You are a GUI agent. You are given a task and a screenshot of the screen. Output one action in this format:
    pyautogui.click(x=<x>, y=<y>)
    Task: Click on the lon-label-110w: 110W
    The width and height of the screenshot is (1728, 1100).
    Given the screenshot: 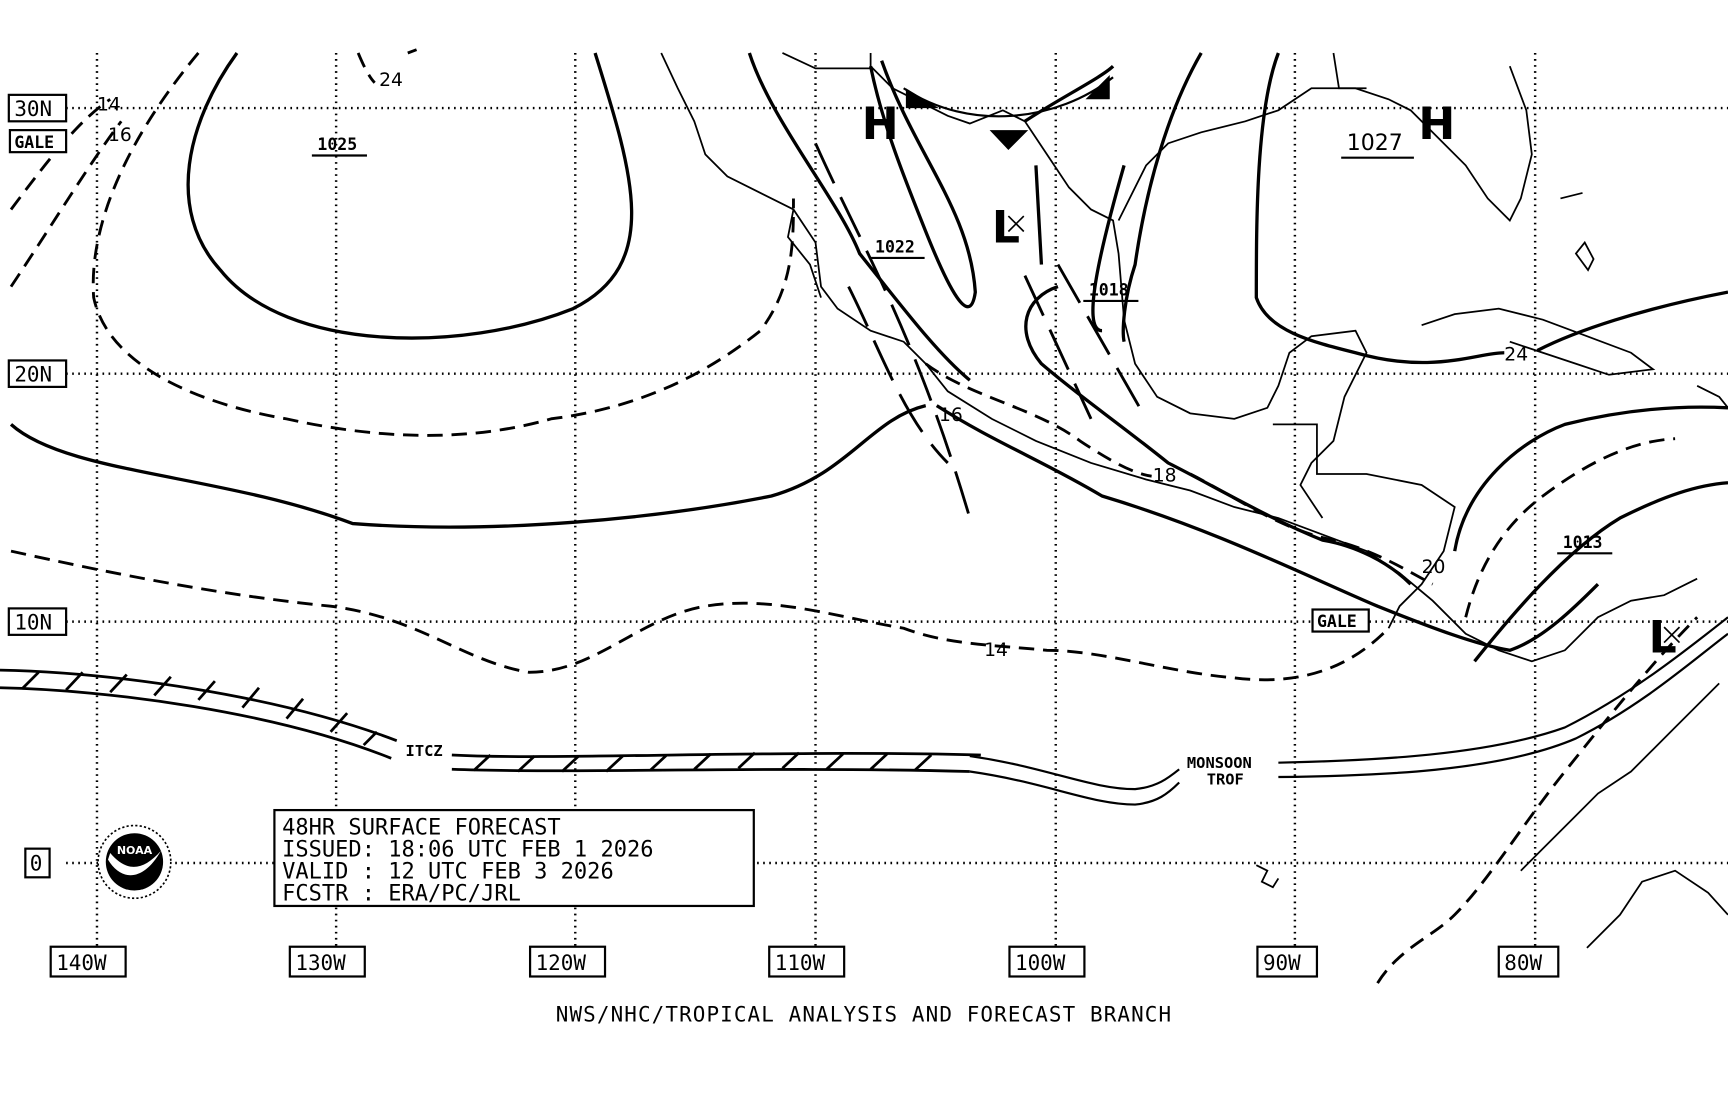 What is the action you would take?
    pyautogui.click(x=800, y=963)
    